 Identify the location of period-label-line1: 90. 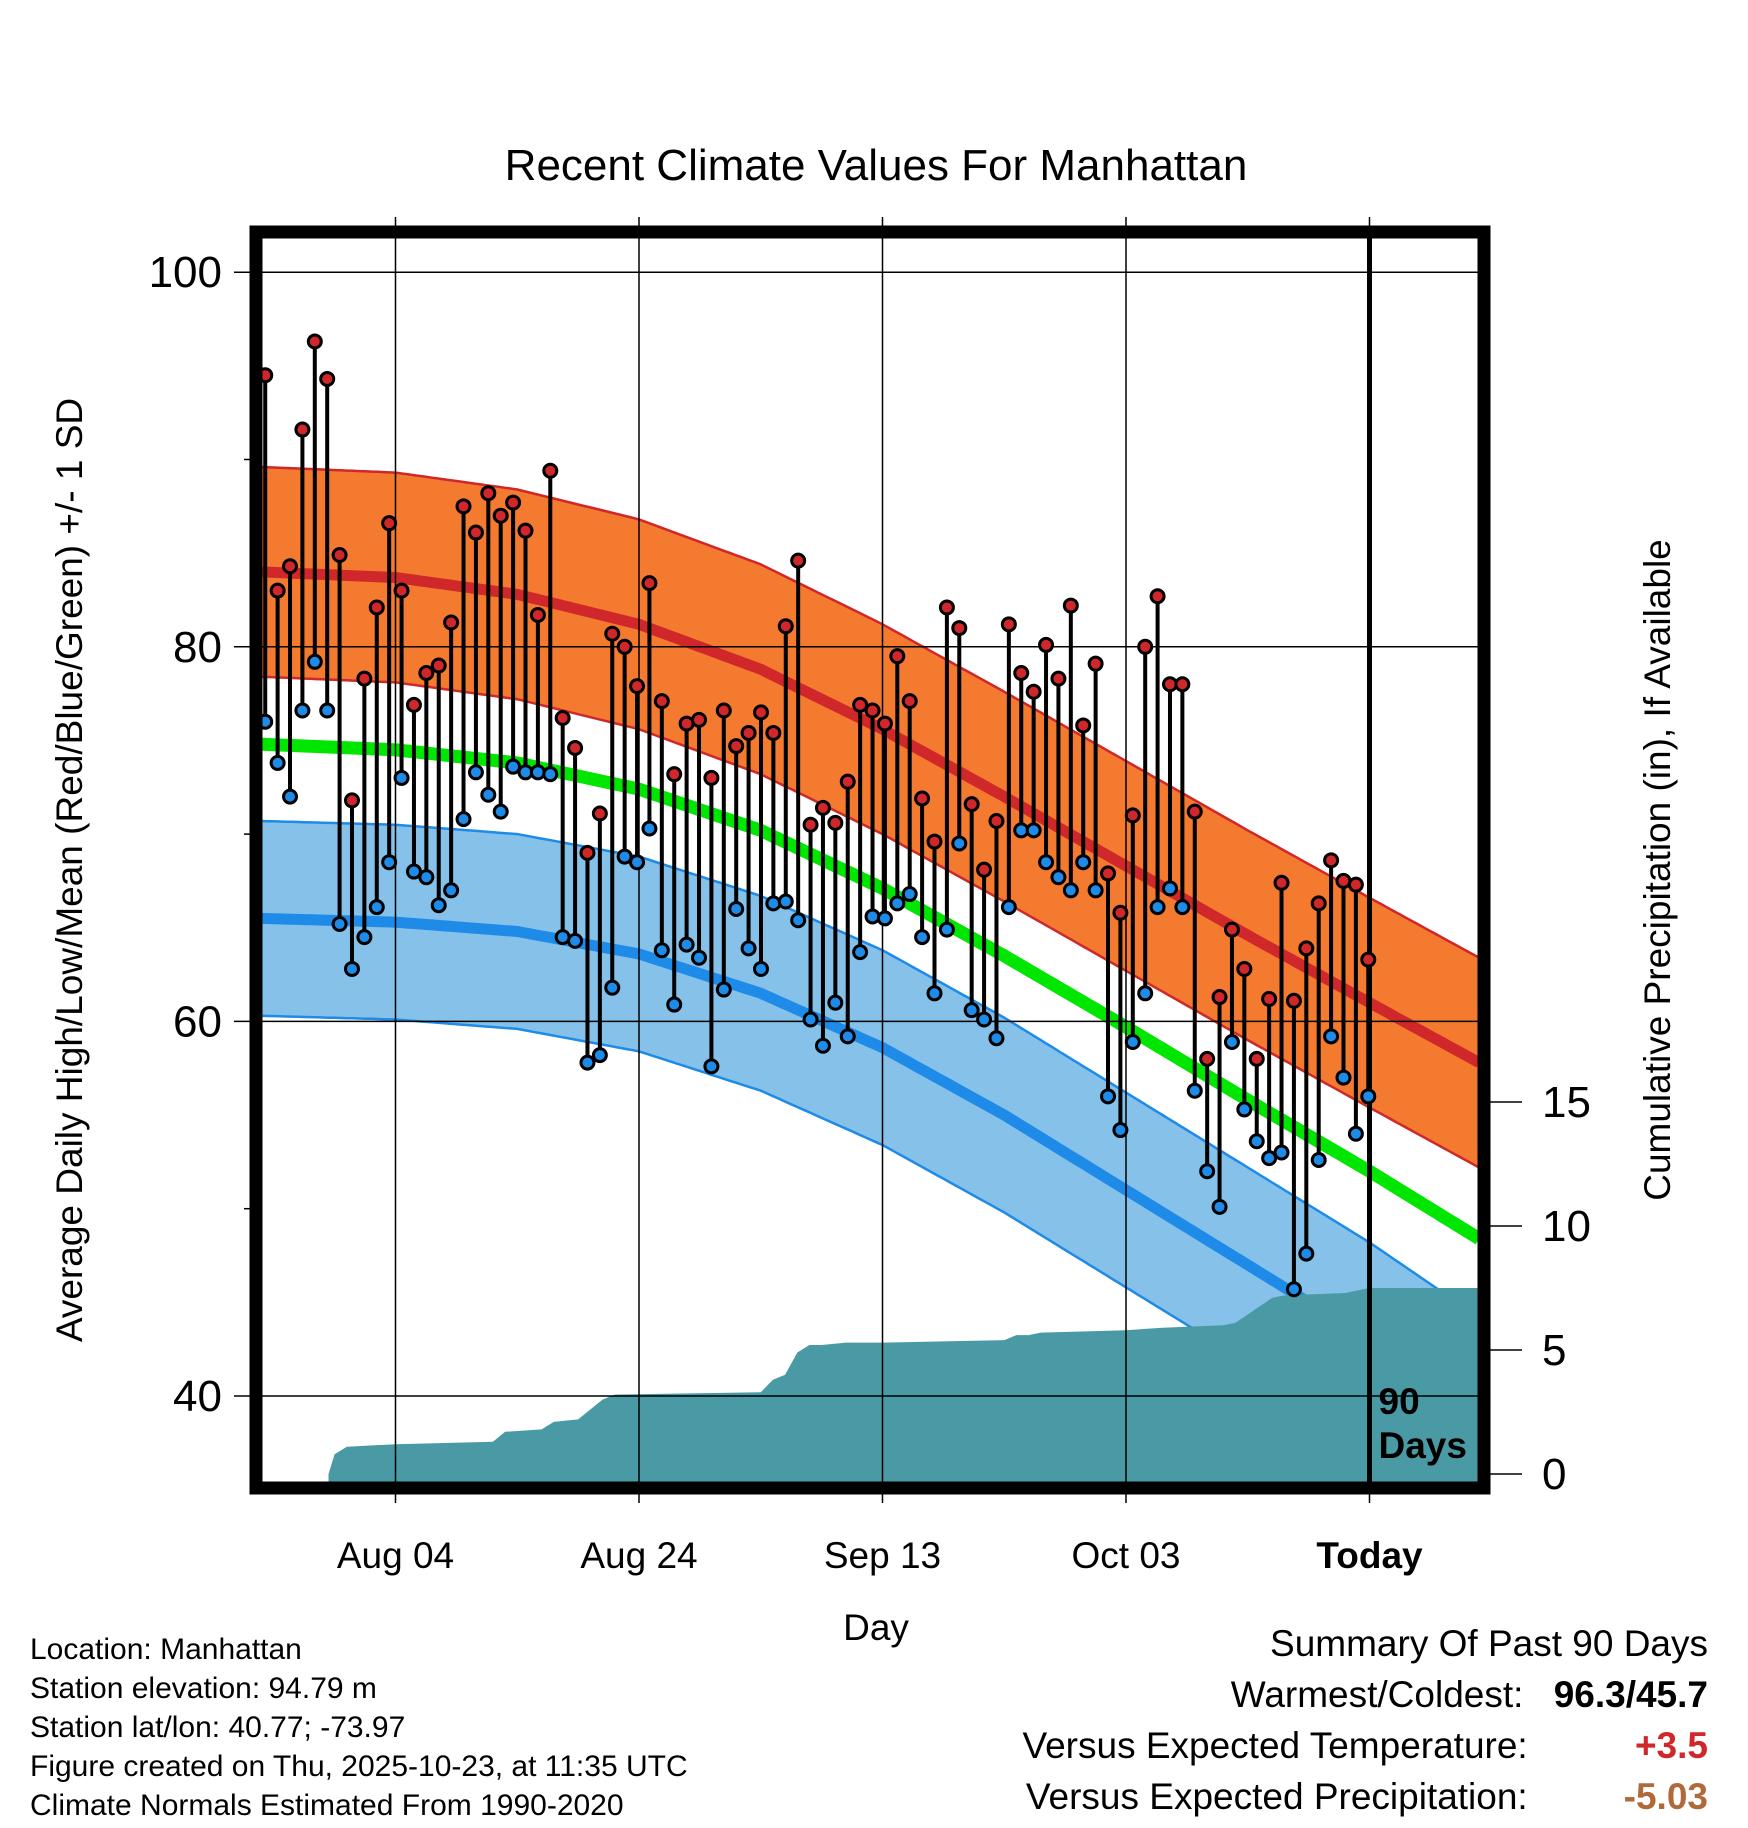
(1399, 1401).